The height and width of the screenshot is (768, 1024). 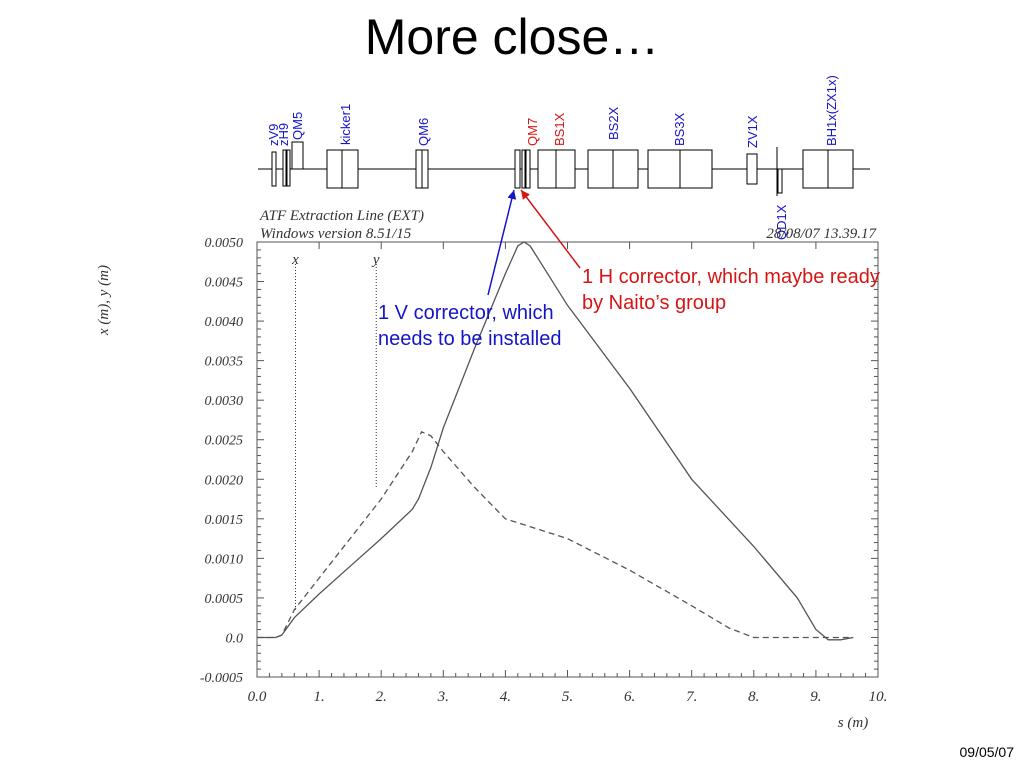 What do you see at coordinates (423, 132) in the screenshot?
I see `element-label-qm6: QM6` at bounding box center [423, 132].